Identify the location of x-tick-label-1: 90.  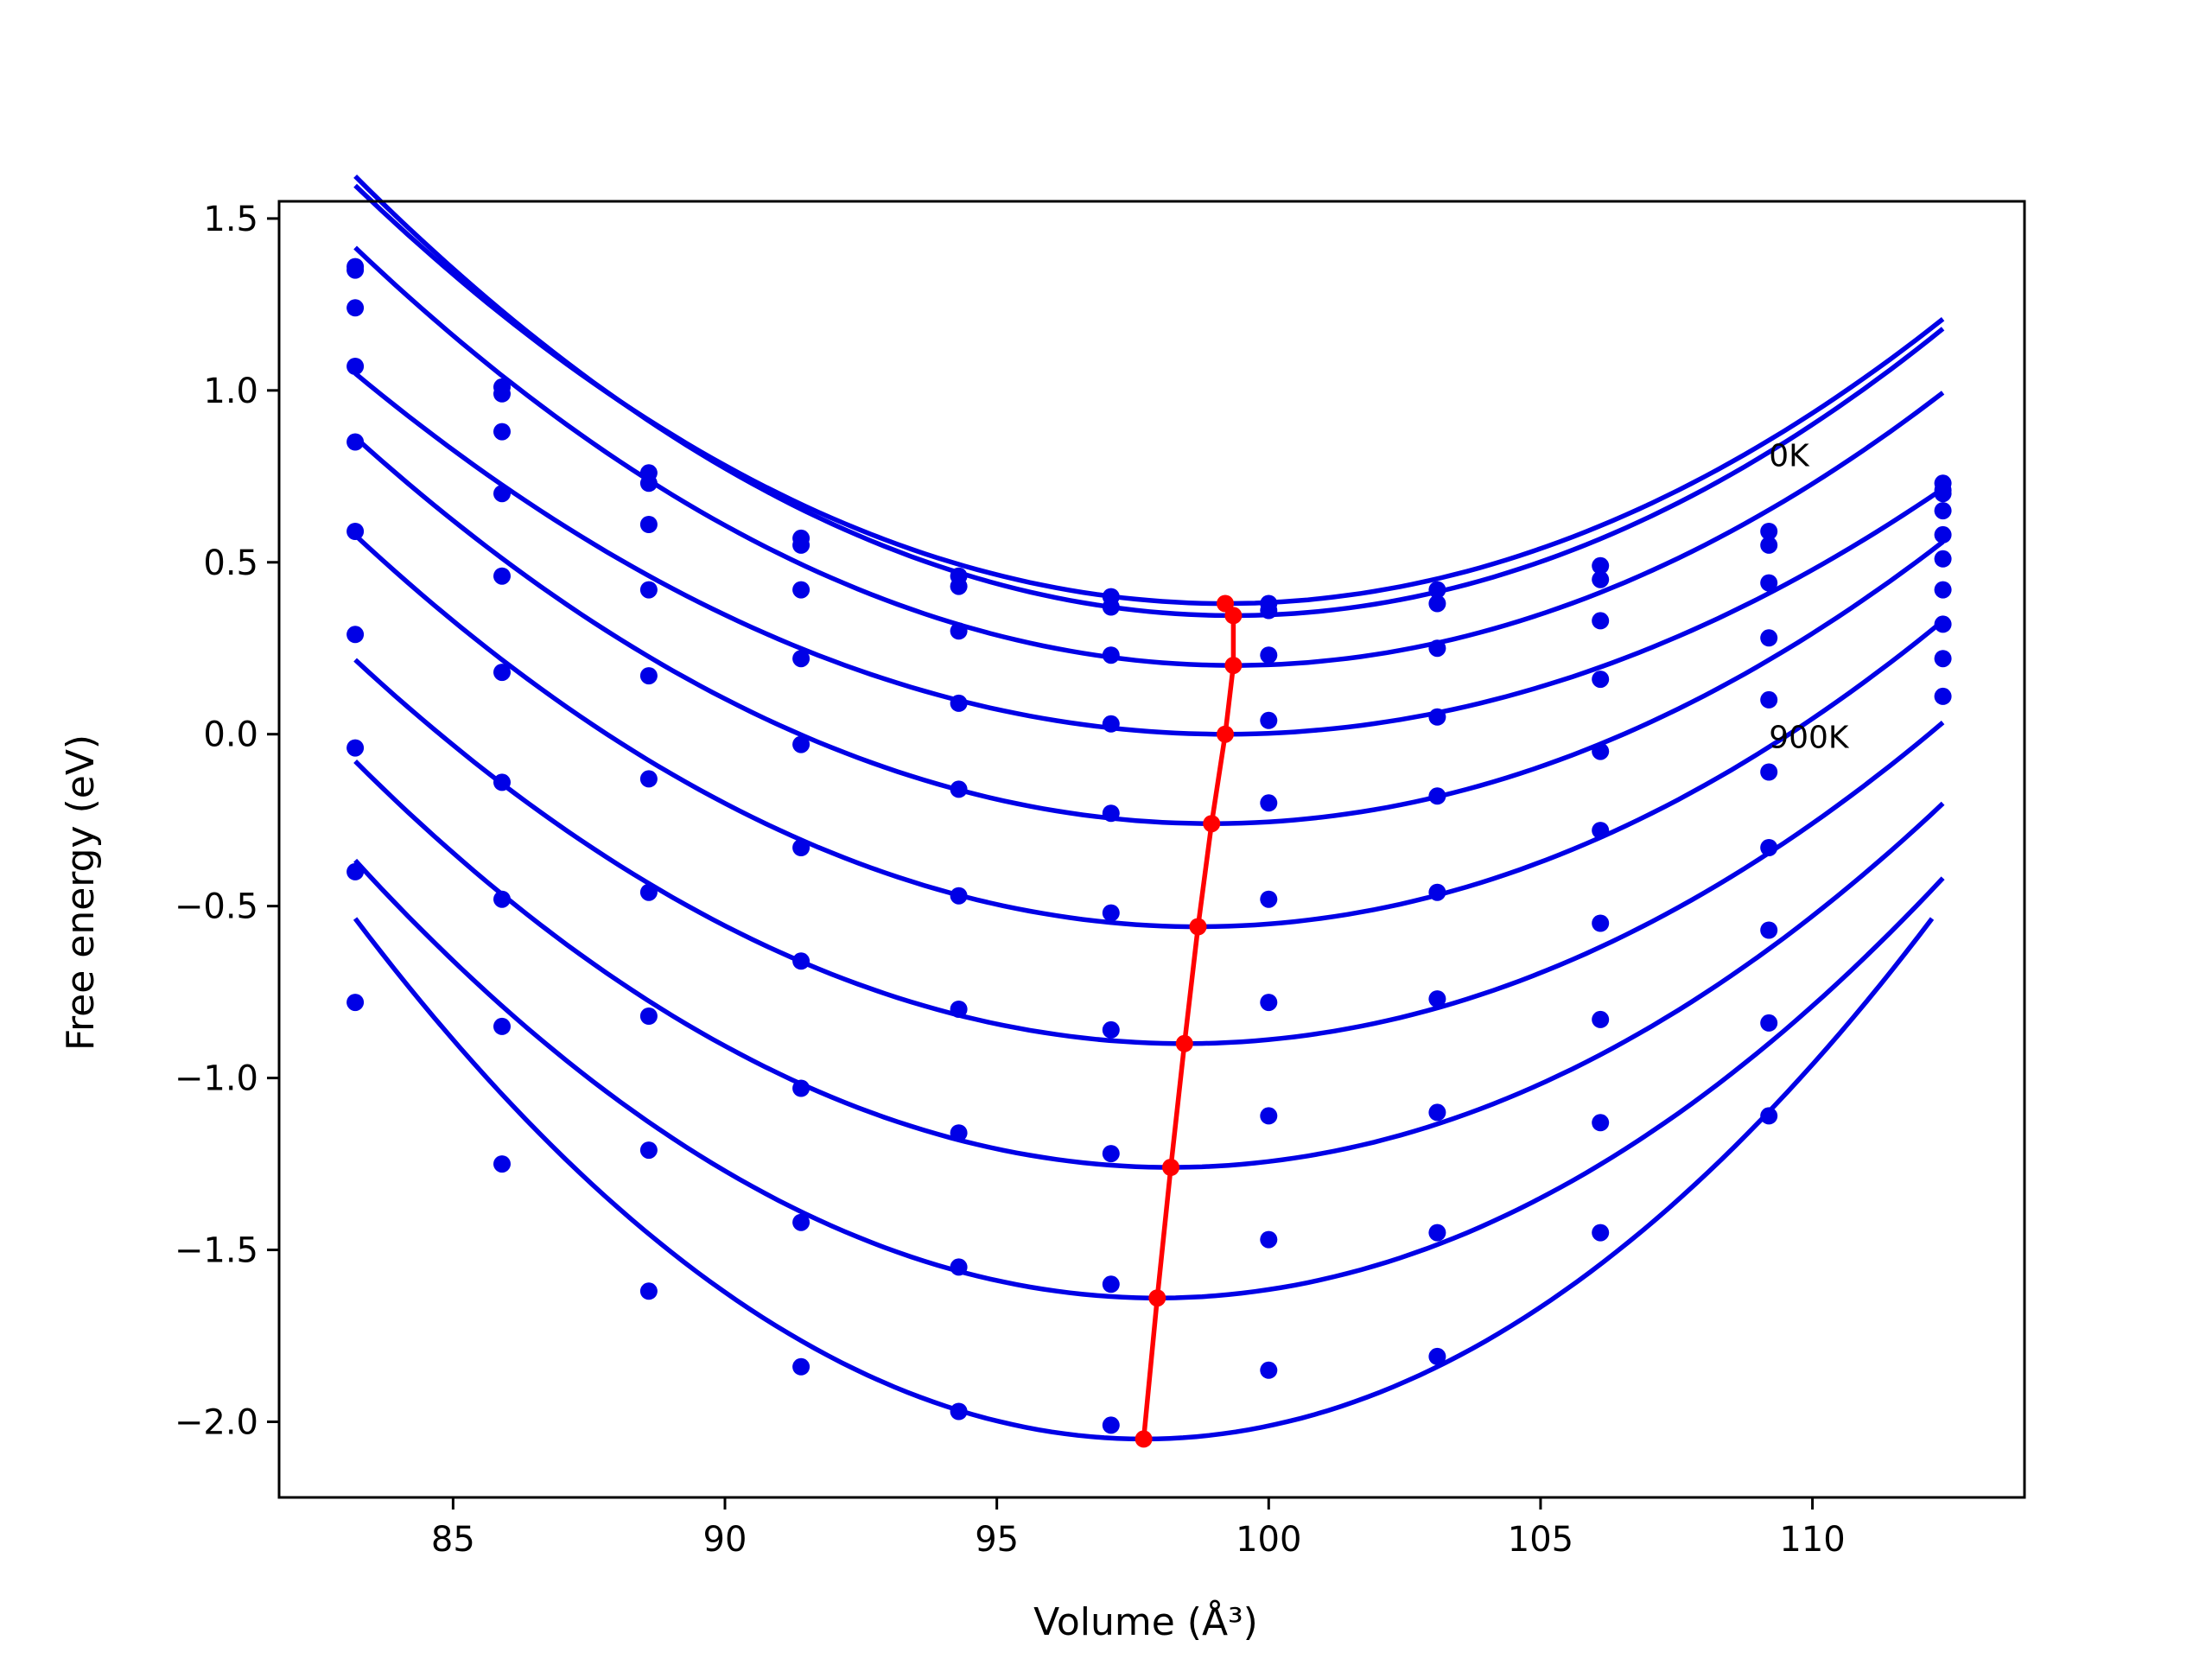
(725, 1540).